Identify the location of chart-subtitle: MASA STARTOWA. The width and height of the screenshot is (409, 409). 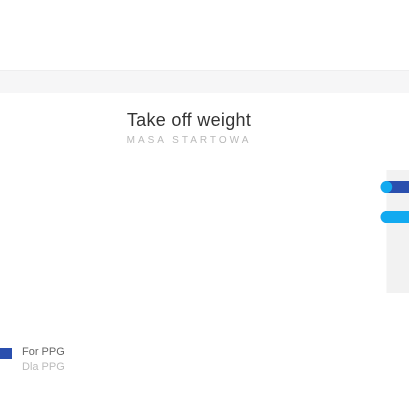
(189, 140).